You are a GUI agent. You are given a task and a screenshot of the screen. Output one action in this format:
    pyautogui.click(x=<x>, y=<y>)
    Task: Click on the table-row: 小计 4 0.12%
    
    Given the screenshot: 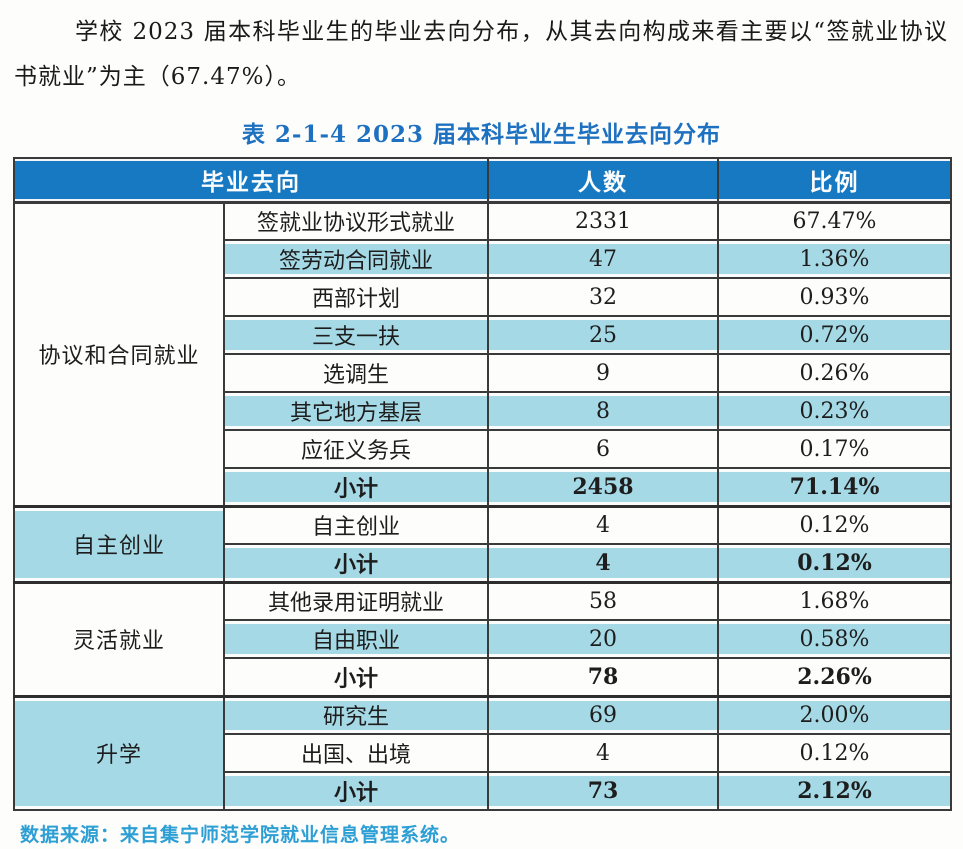 What is the action you would take?
    pyautogui.click(x=483, y=563)
    